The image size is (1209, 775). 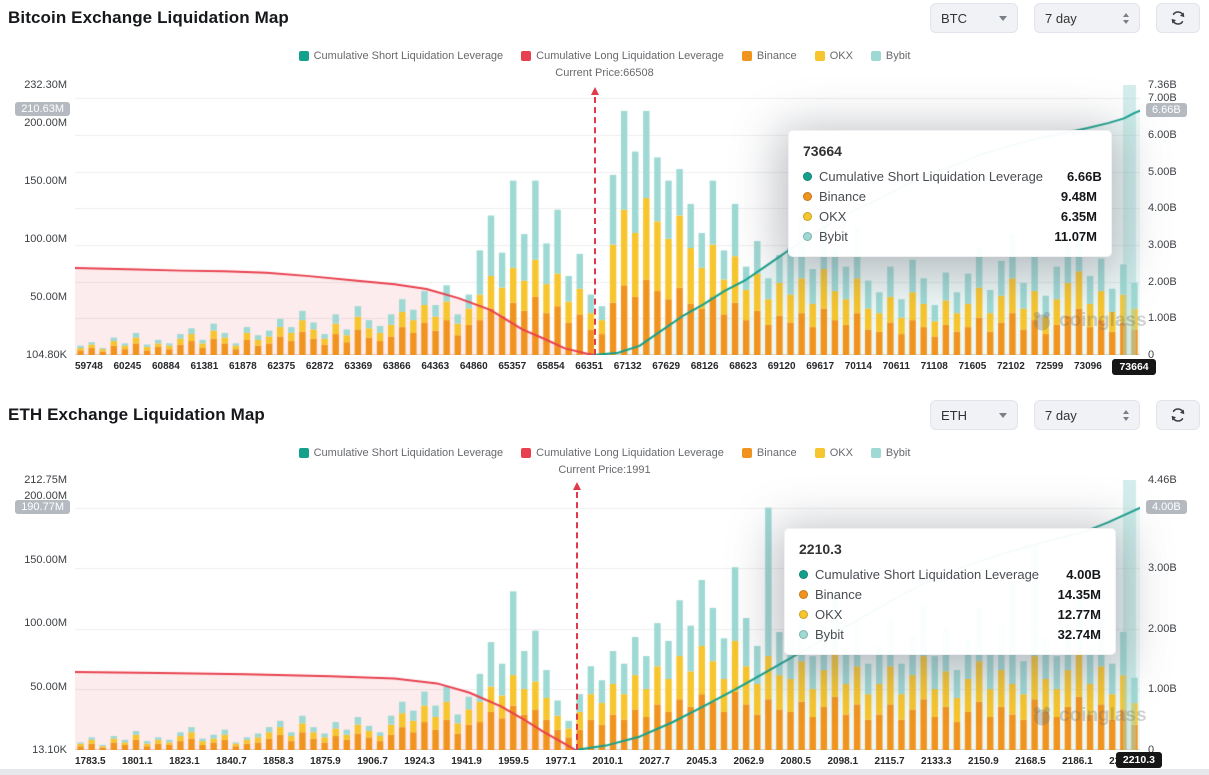 What do you see at coordinates (701, 761) in the screenshot?
I see `x-axis-label: 2045.3` at bounding box center [701, 761].